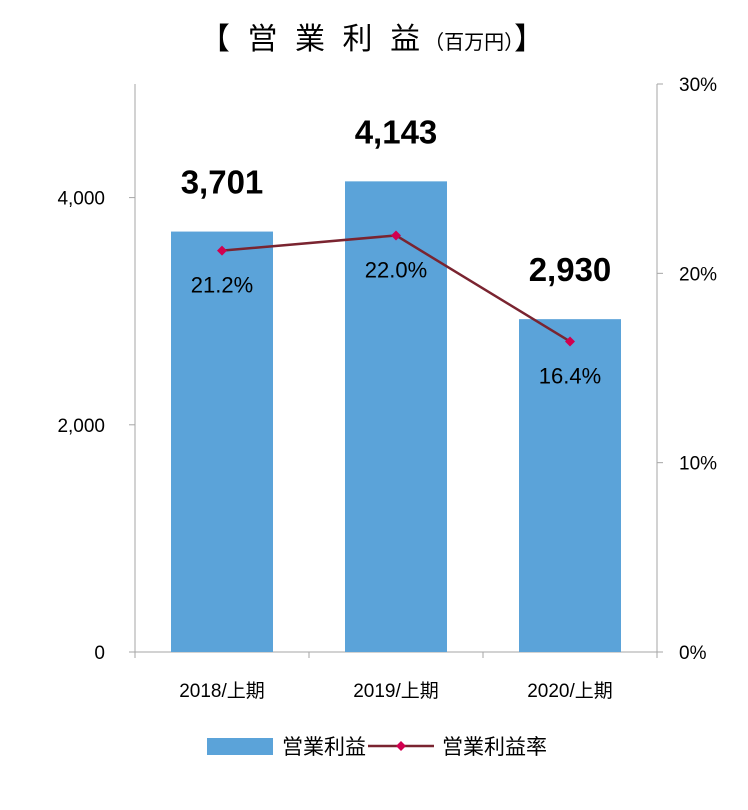 The height and width of the screenshot is (810, 748). What do you see at coordinates (222, 441) in the screenshot?
I see `bar-2018/上期` at bounding box center [222, 441].